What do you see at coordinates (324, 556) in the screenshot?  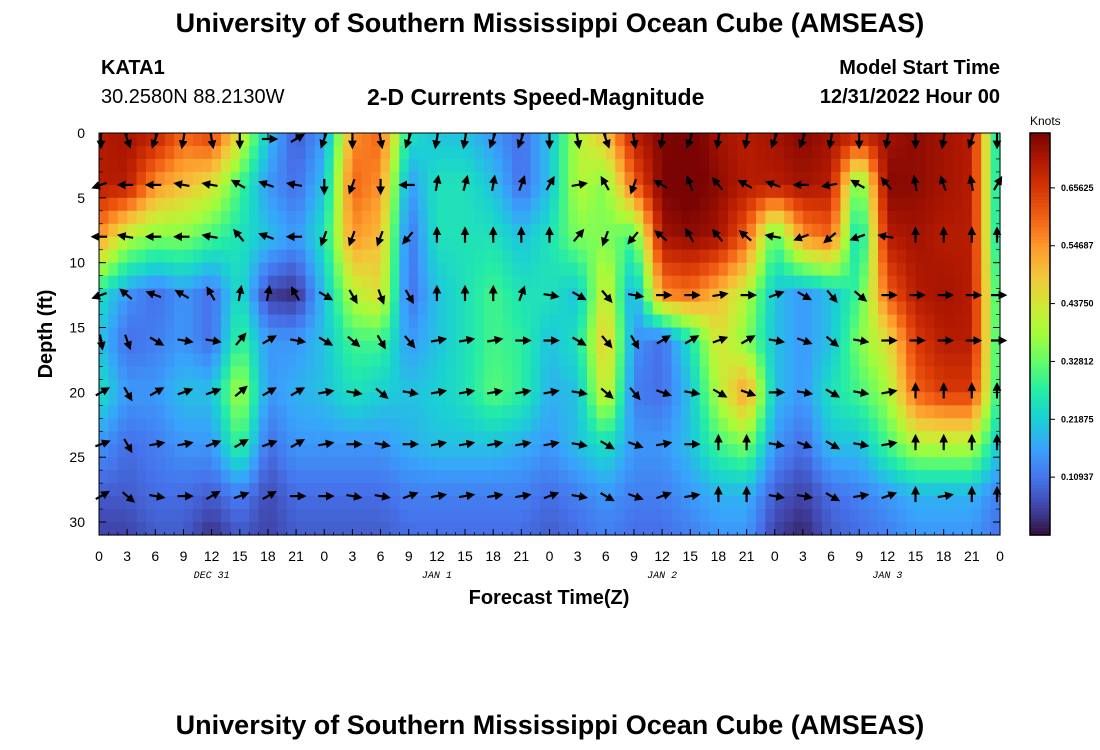 I see `x-tick-label: 0` at bounding box center [324, 556].